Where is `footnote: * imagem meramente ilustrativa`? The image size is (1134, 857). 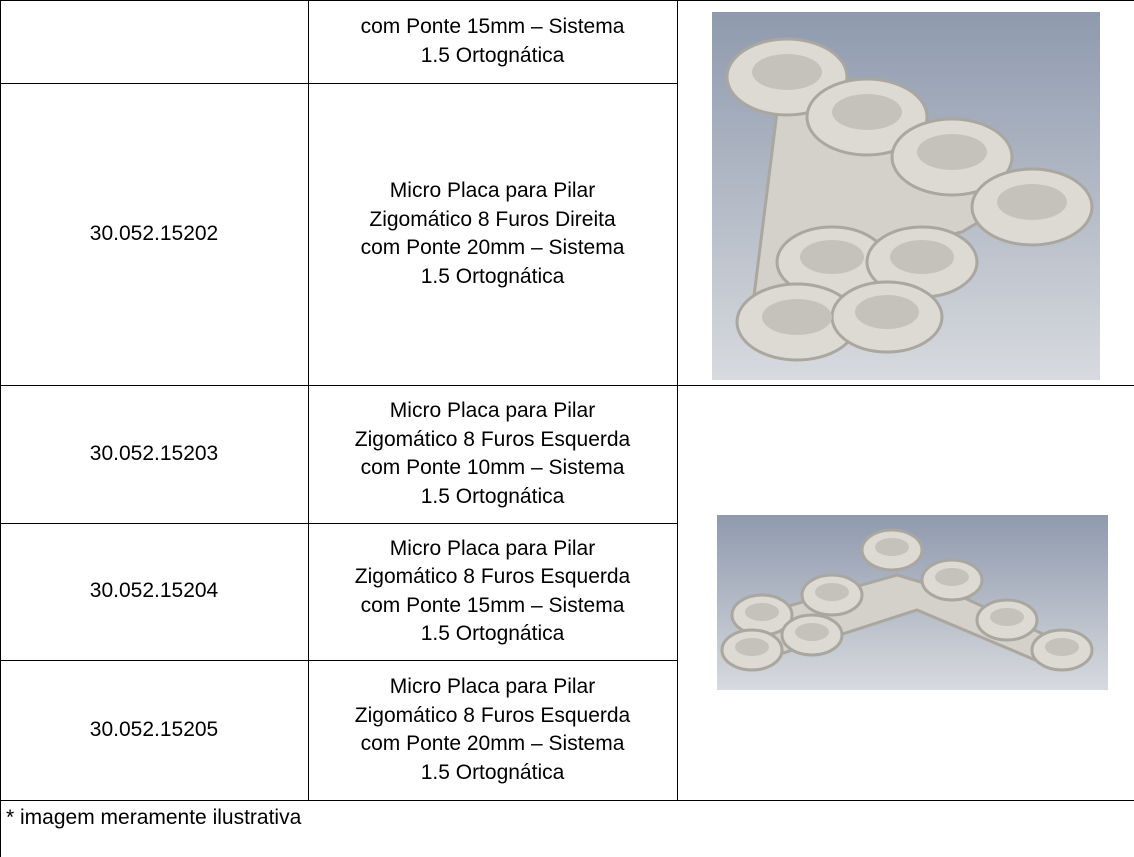 footnote: * imagem meramente ilustrativa is located at coordinates (154, 817).